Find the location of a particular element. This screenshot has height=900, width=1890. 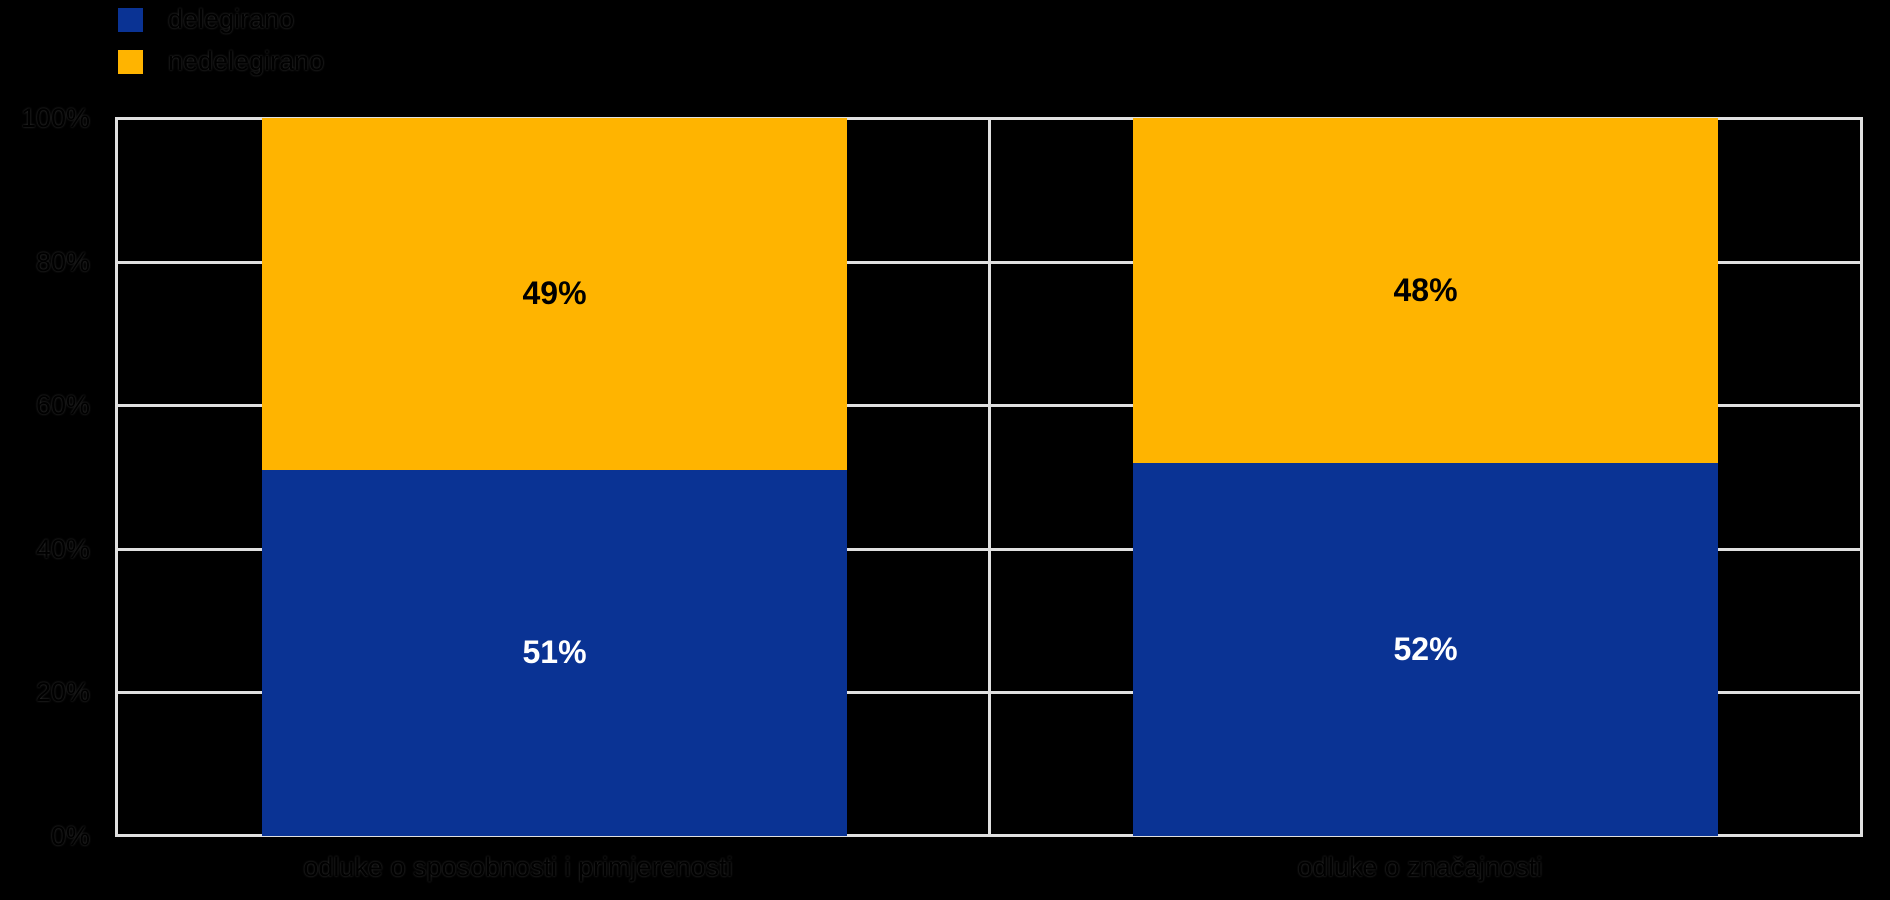

data-label: 52% is located at coordinates (1425, 648).